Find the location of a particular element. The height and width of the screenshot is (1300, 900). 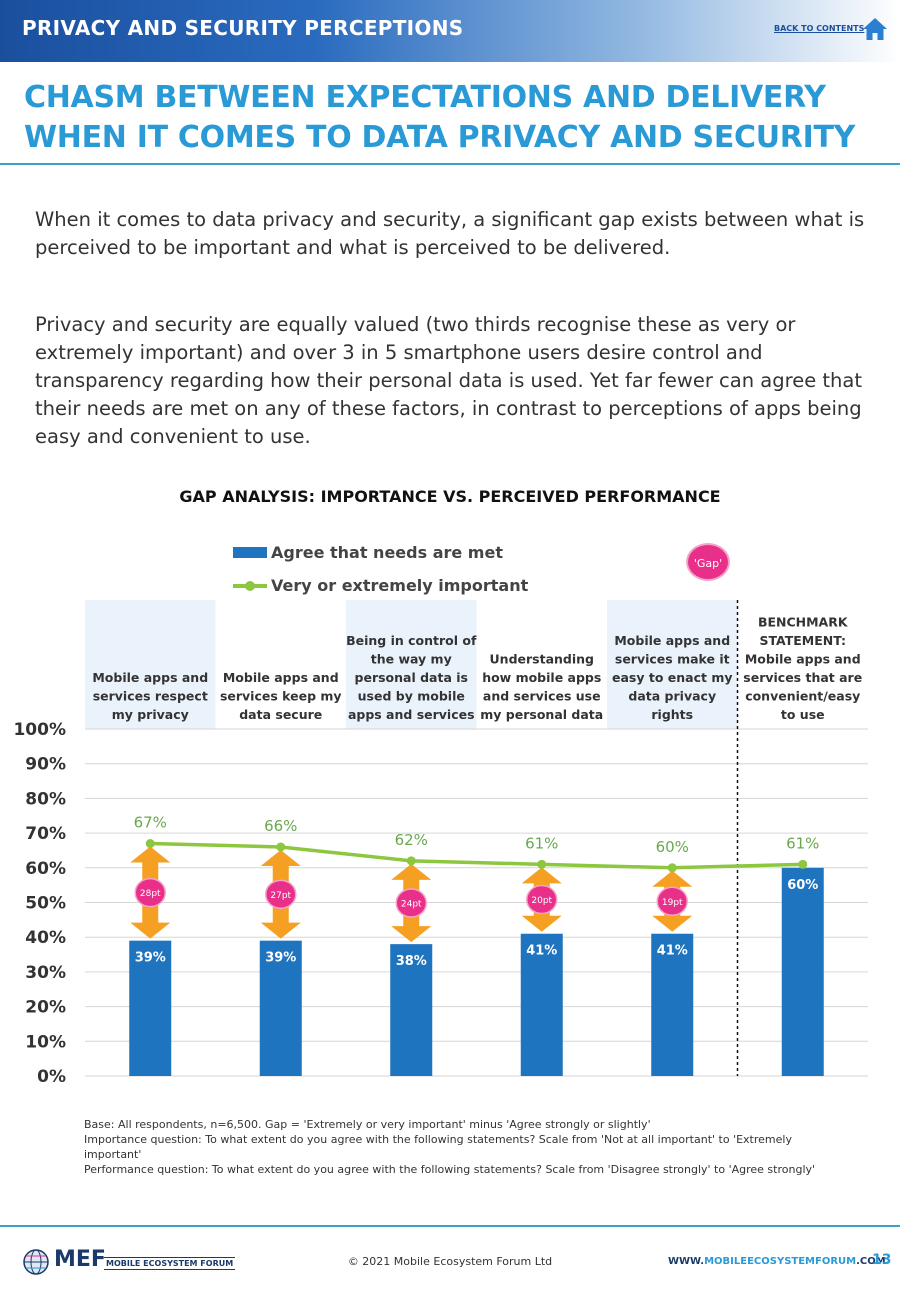

category-label: services that are is located at coordinates (802, 677).